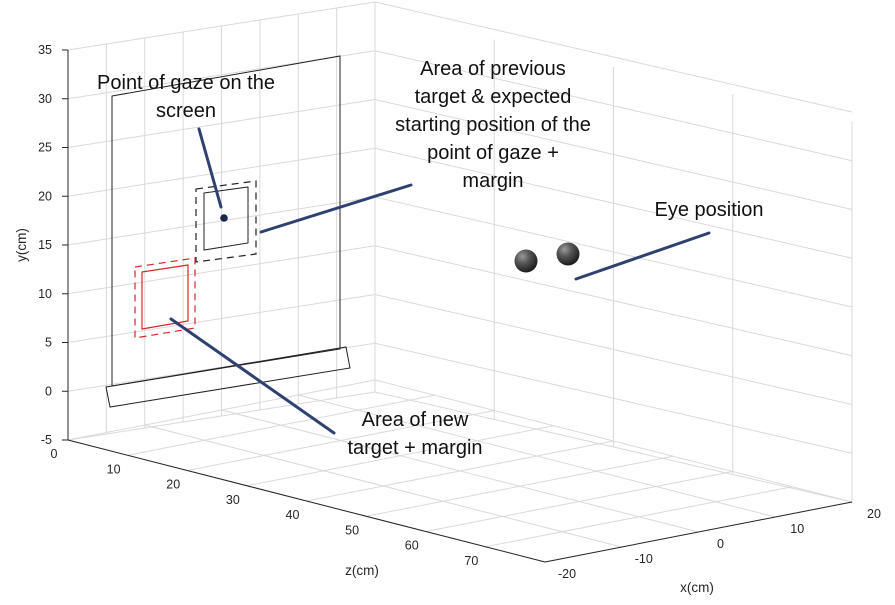 The image size is (895, 605). I want to click on new-target-margin, so click(165, 298).